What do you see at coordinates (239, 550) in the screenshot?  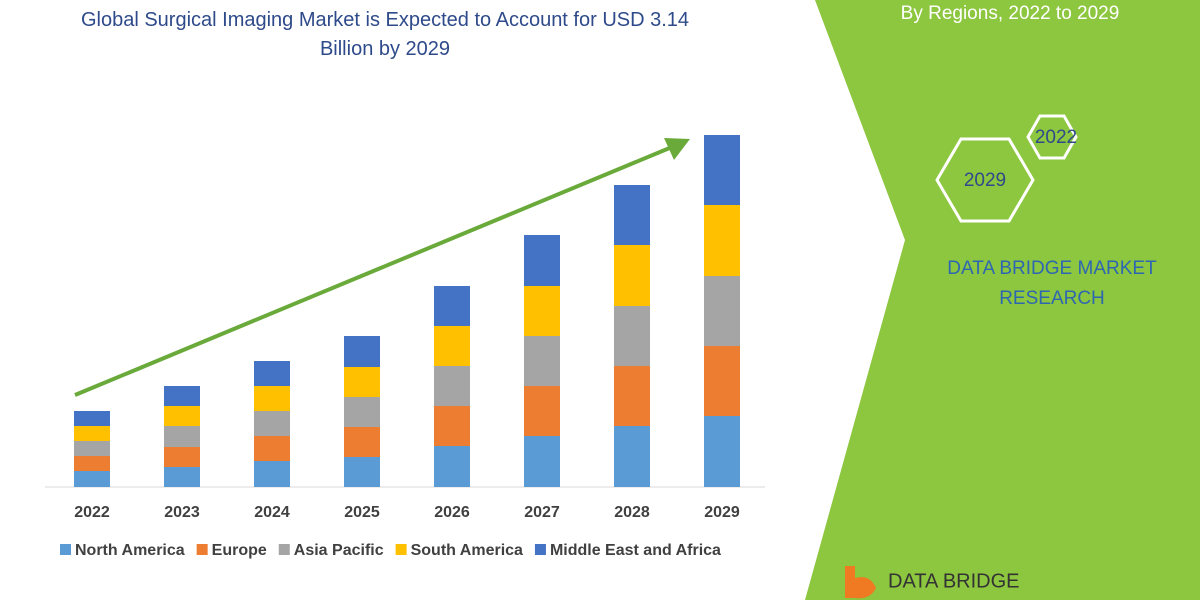 I see `legend-label: Europe` at bounding box center [239, 550].